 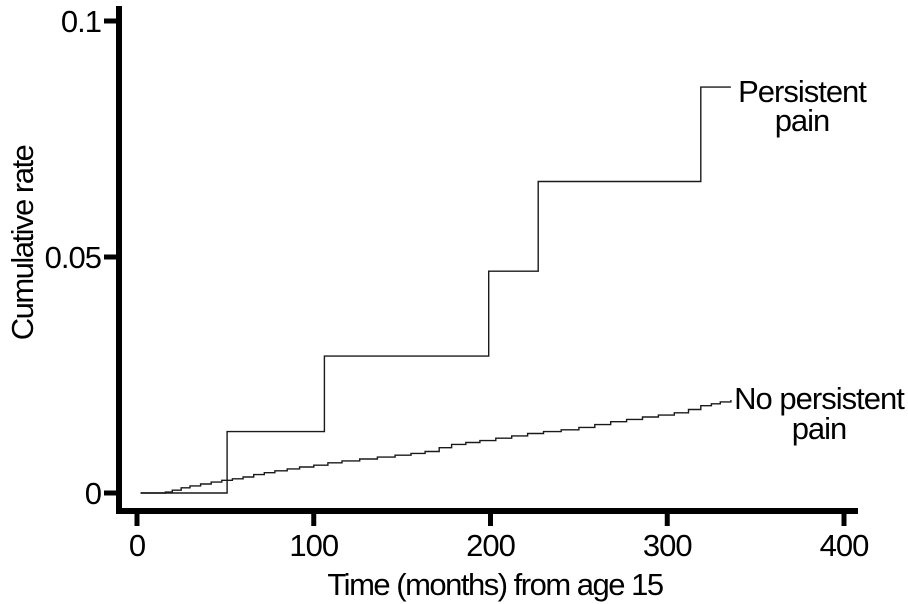 I want to click on y-tick-label: 0.05, so click(x=73, y=257).